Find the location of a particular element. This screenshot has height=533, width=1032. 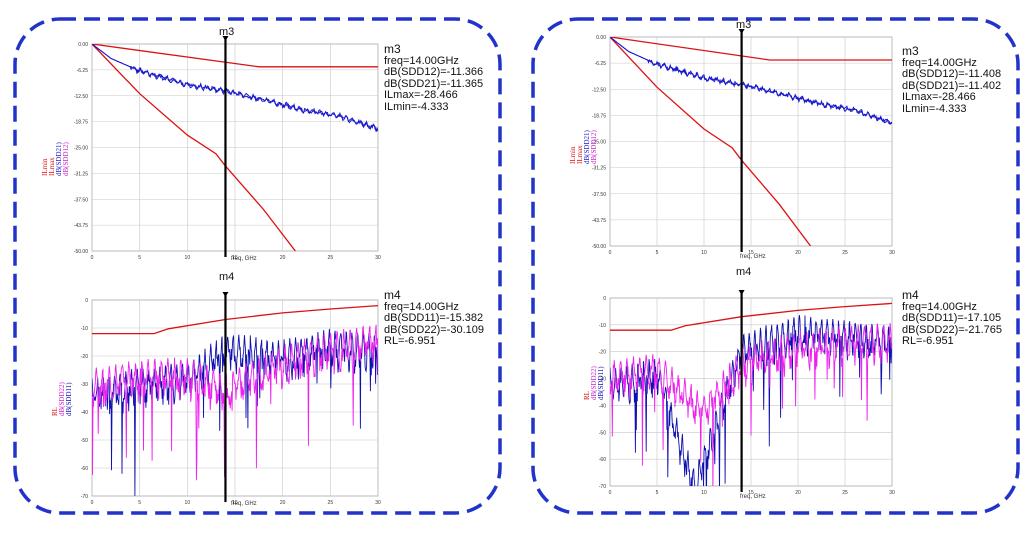

series-group is located at coordinates (235, 147).